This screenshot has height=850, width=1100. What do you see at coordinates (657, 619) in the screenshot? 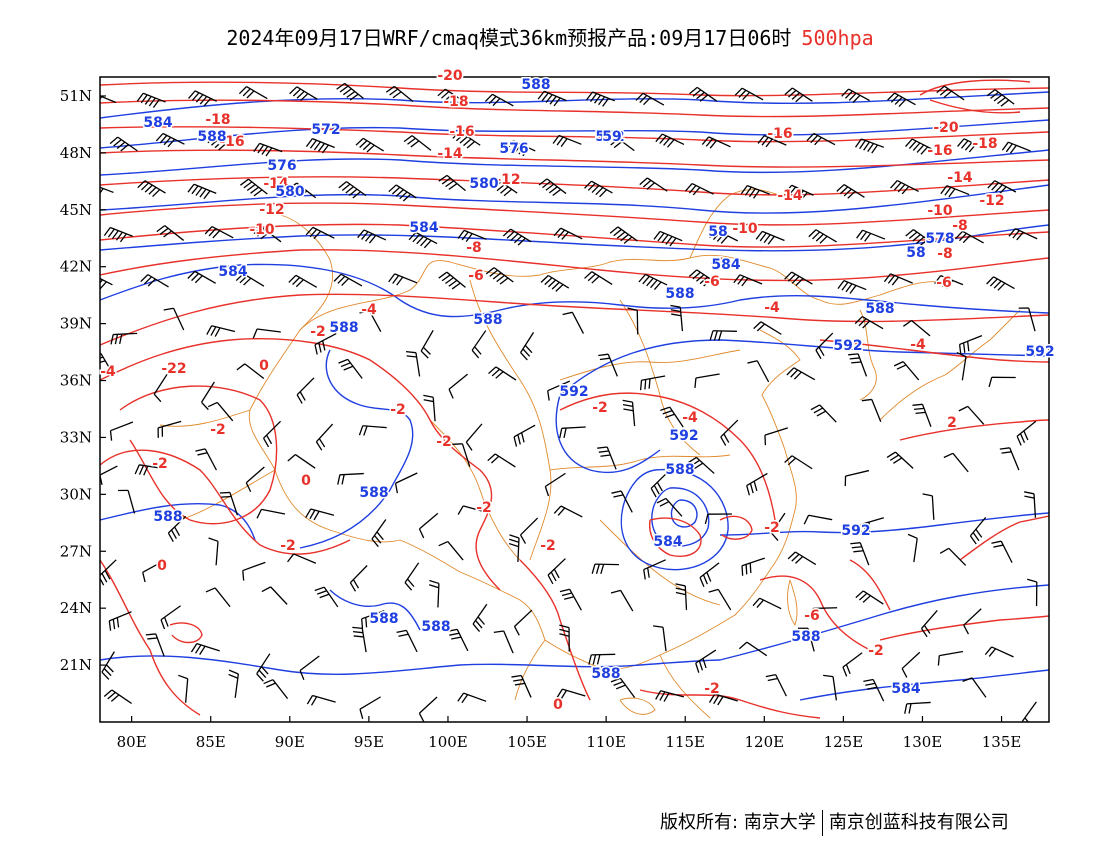
I see `china-south-border` at bounding box center [657, 619].